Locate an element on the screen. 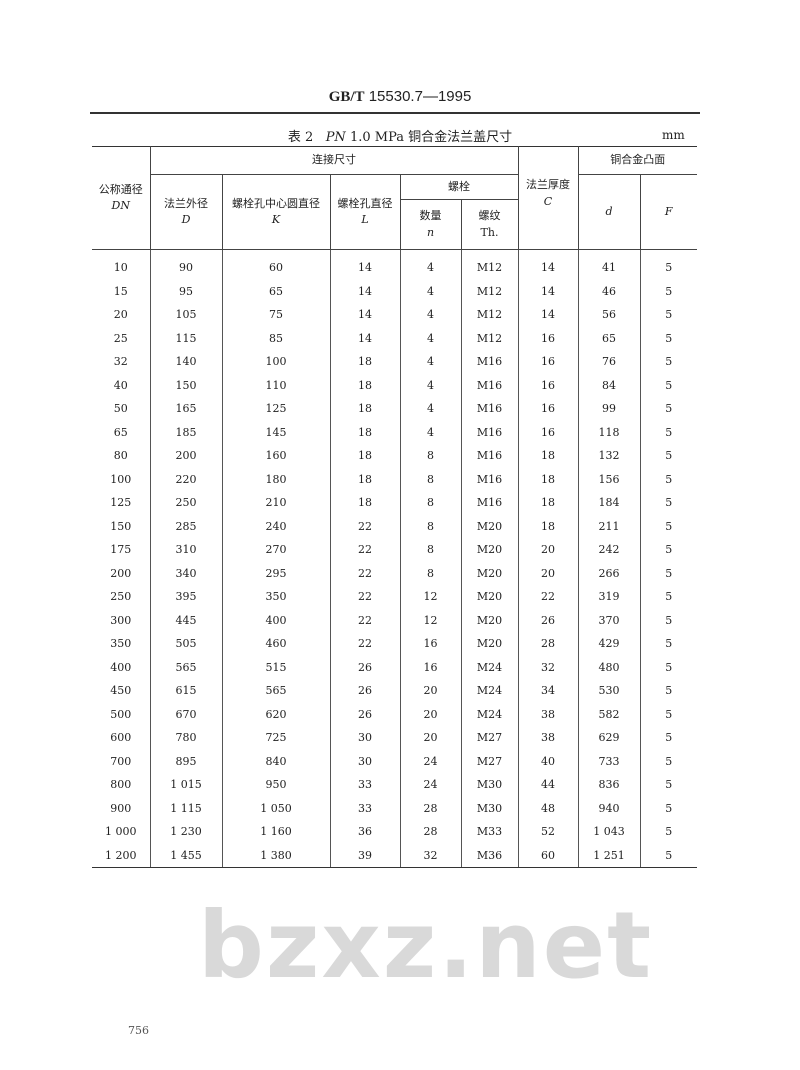 This screenshot has height=1070, width=800. header-dn-symbol: DN is located at coordinates (120, 205).